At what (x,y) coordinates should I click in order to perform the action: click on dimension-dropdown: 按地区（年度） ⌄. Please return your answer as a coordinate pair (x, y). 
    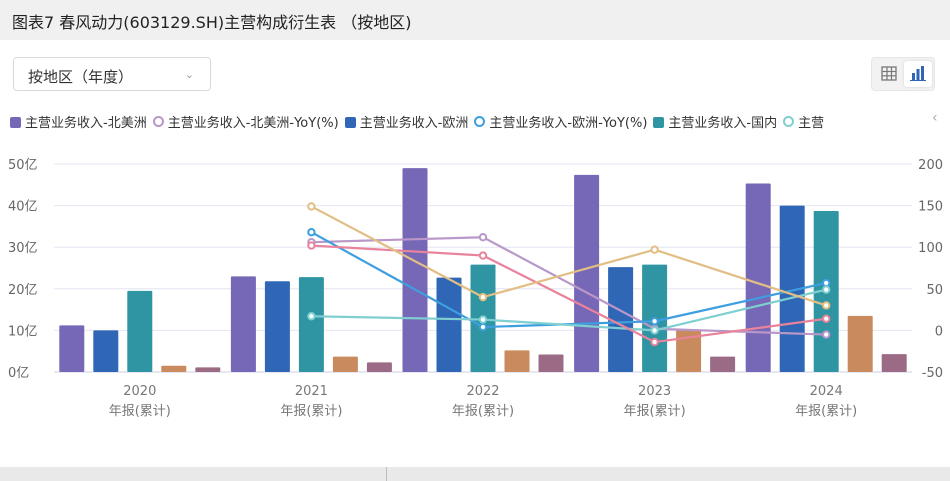
    Looking at the image, I should click on (112, 74).